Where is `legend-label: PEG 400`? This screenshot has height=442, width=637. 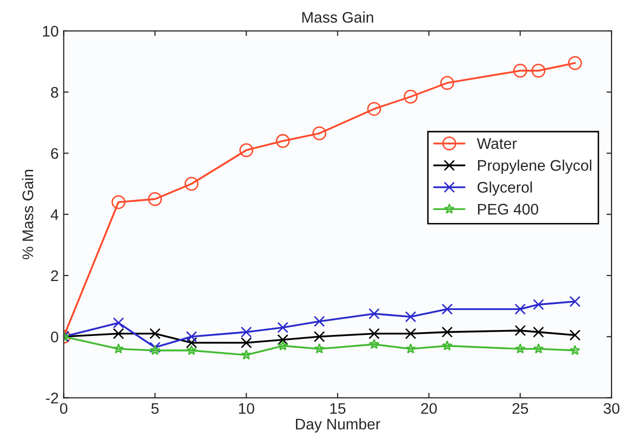 legend-label: PEG 400 is located at coordinates (508, 209).